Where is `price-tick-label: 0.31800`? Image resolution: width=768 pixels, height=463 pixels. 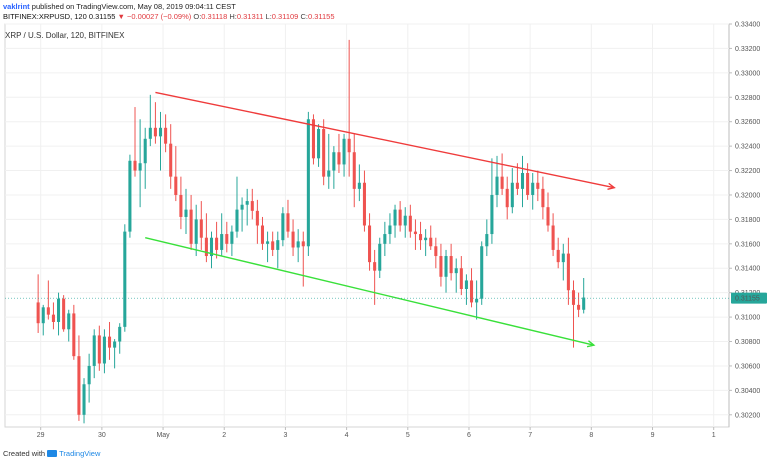
price-tick-label: 0.31800 is located at coordinates (747, 220).